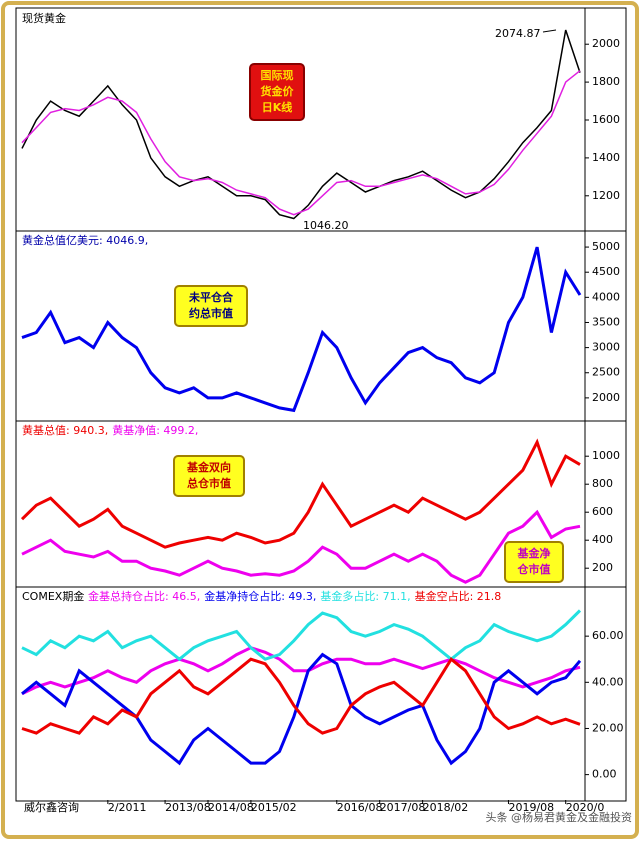 This screenshot has width=640, height=844. What do you see at coordinates (606, 157) in the screenshot?
I see `y-tick-label: 1400` at bounding box center [606, 157].